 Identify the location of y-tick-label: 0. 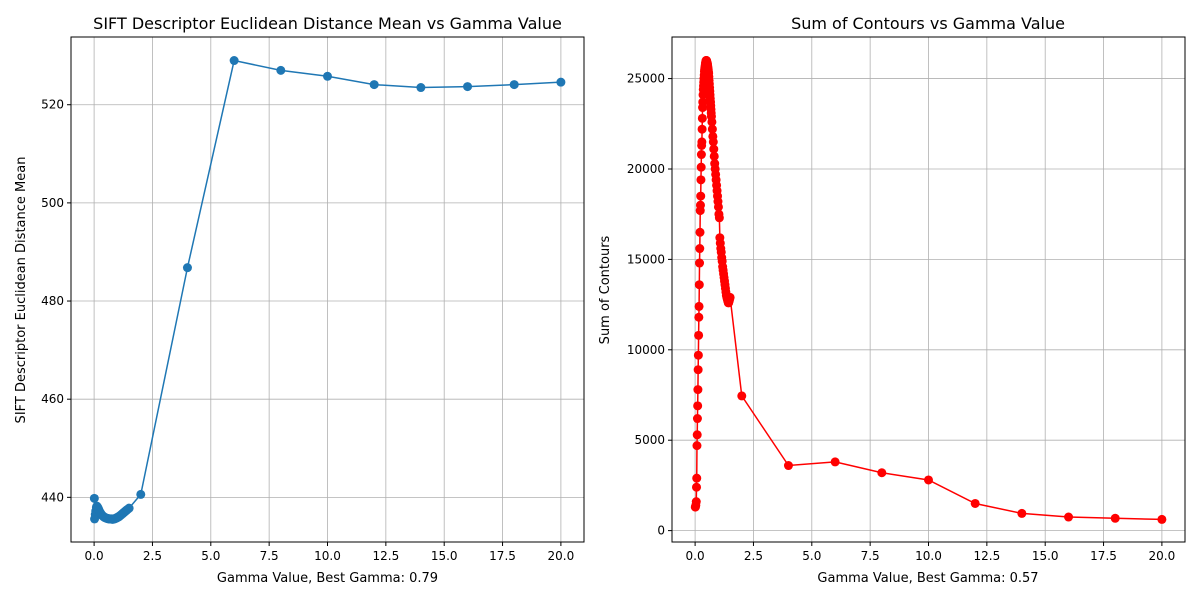
(661, 531).